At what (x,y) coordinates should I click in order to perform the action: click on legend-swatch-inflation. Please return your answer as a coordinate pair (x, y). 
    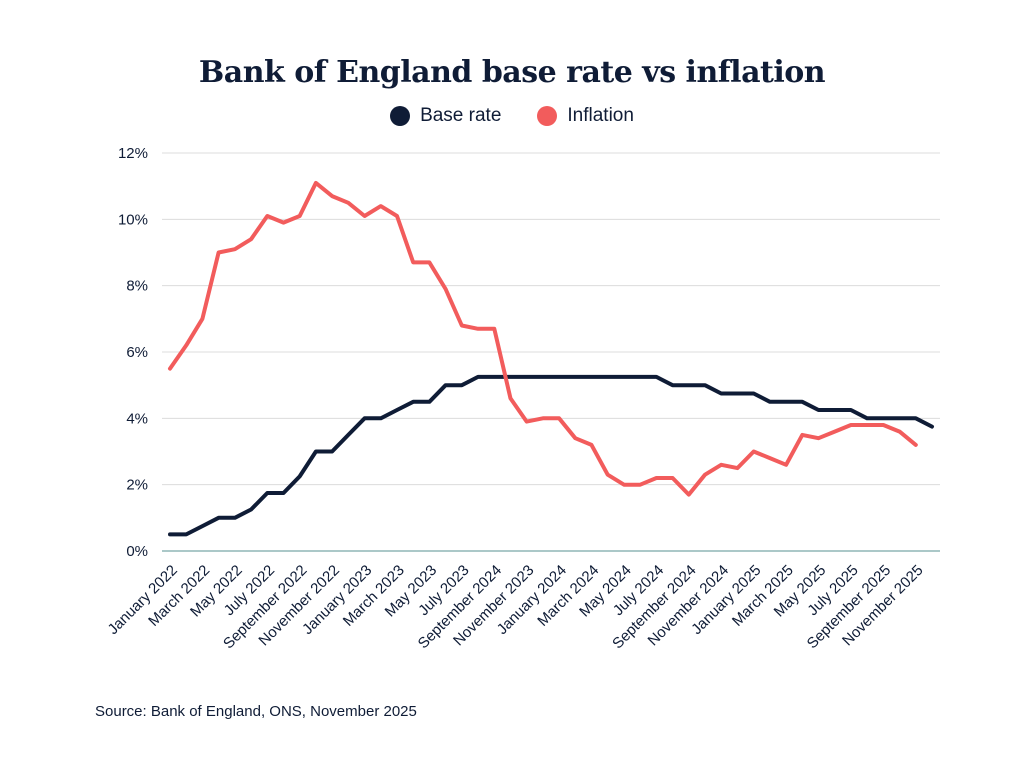
    Looking at the image, I should click on (547, 116).